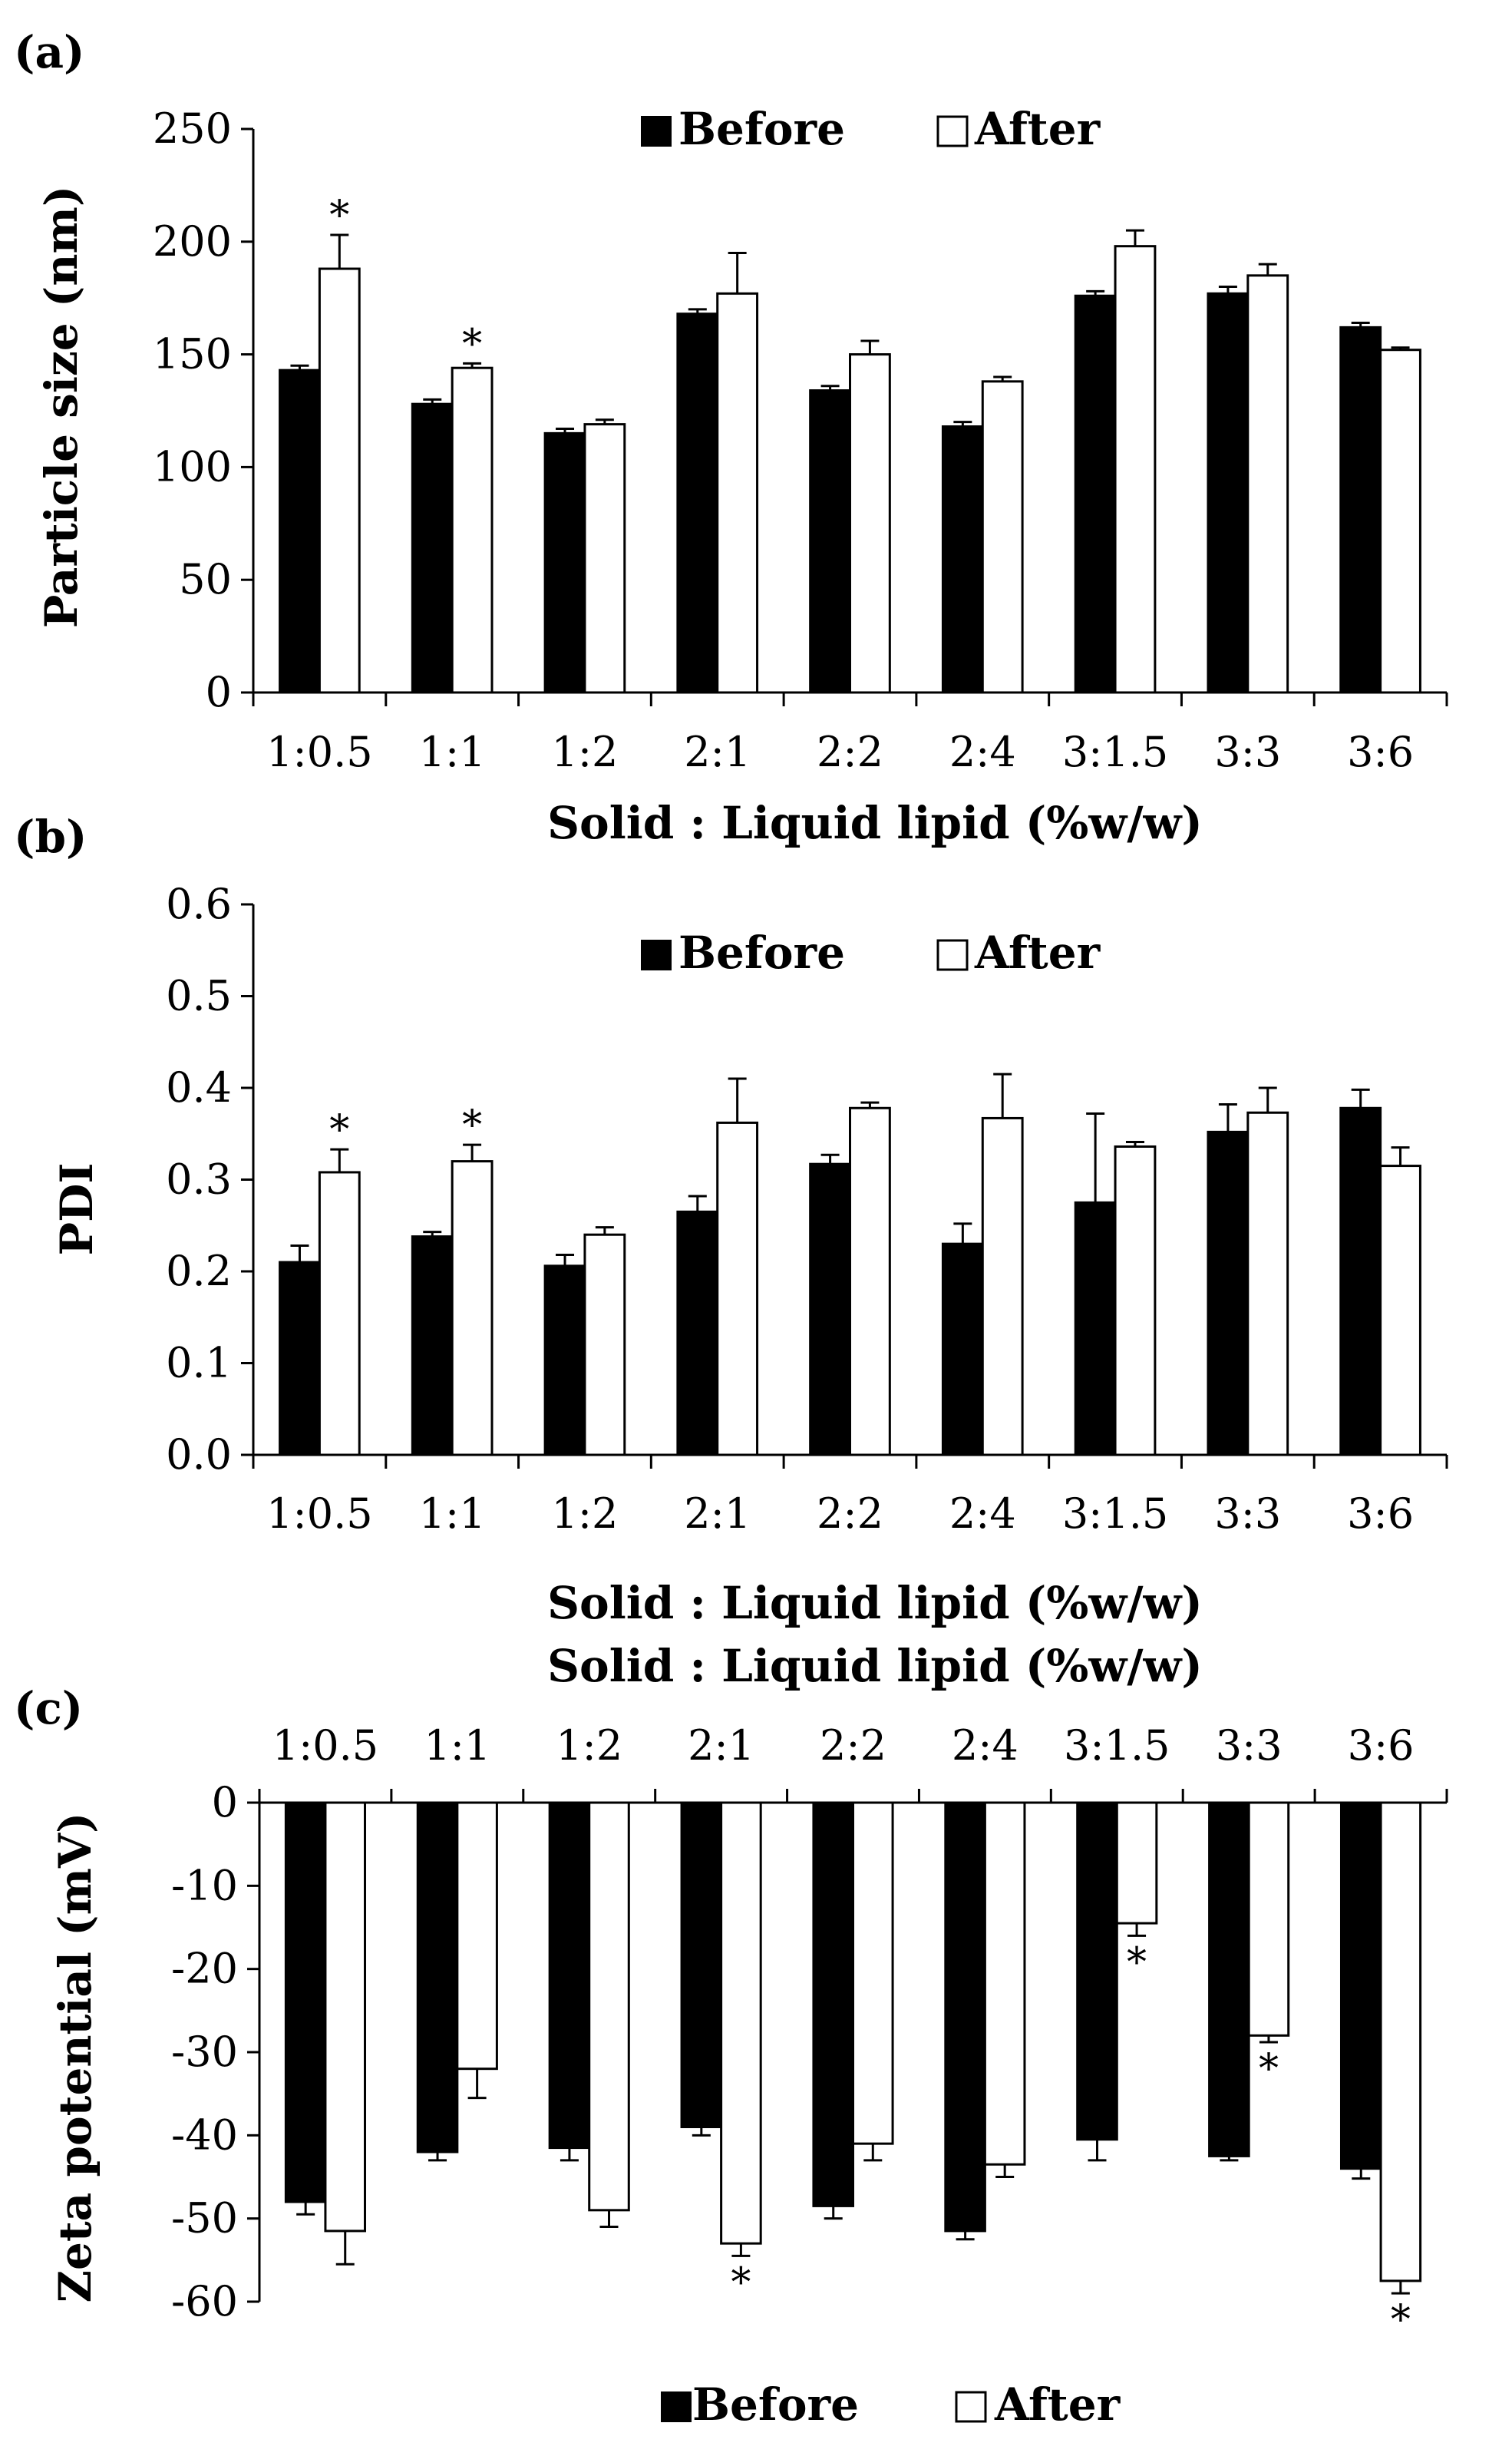  What do you see at coordinates (1038, 129) in the screenshot?
I see `legend-label-after: After` at bounding box center [1038, 129].